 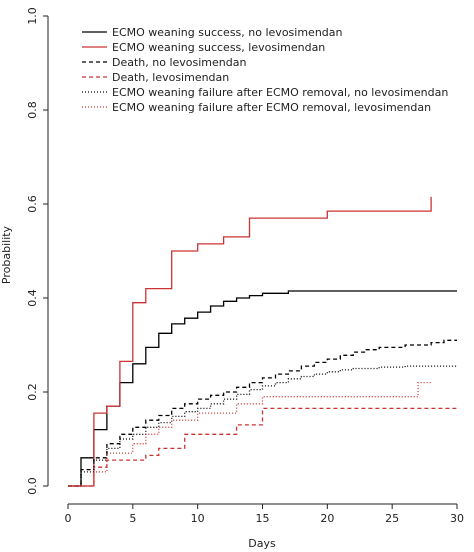 What do you see at coordinates (32, 16) in the screenshot?
I see `y-tick-label: 1.0` at bounding box center [32, 16].